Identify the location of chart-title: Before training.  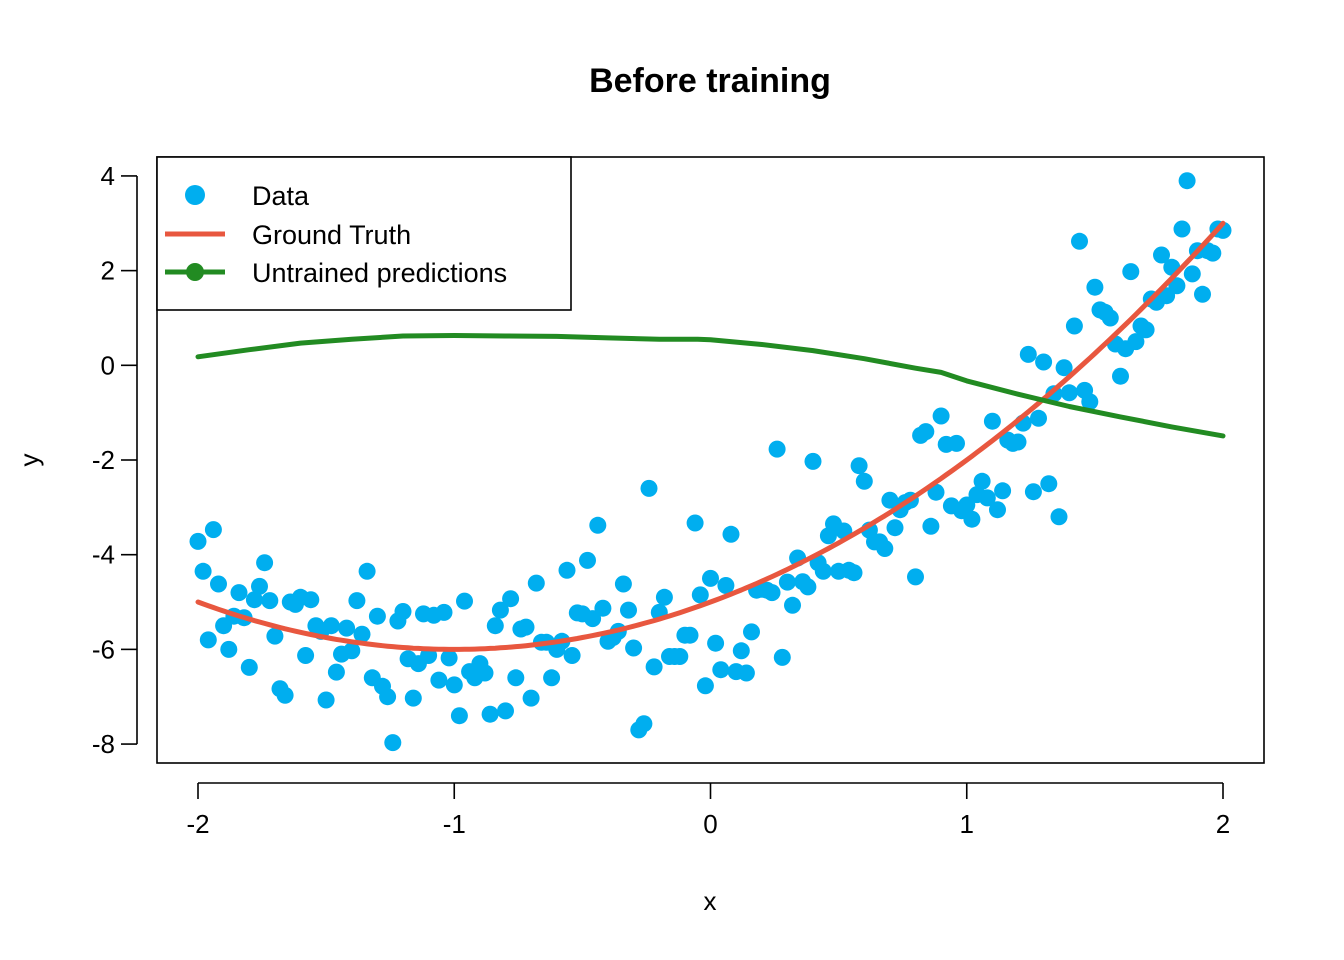
(710, 81).